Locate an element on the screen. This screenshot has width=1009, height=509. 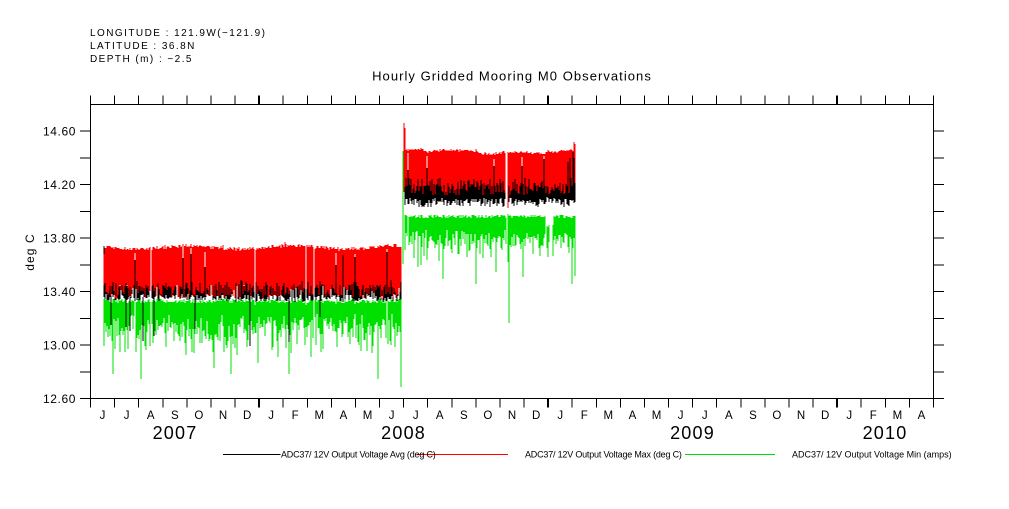
svg-text: LATITUDE : 36.8N is located at coordinates (143, 46).